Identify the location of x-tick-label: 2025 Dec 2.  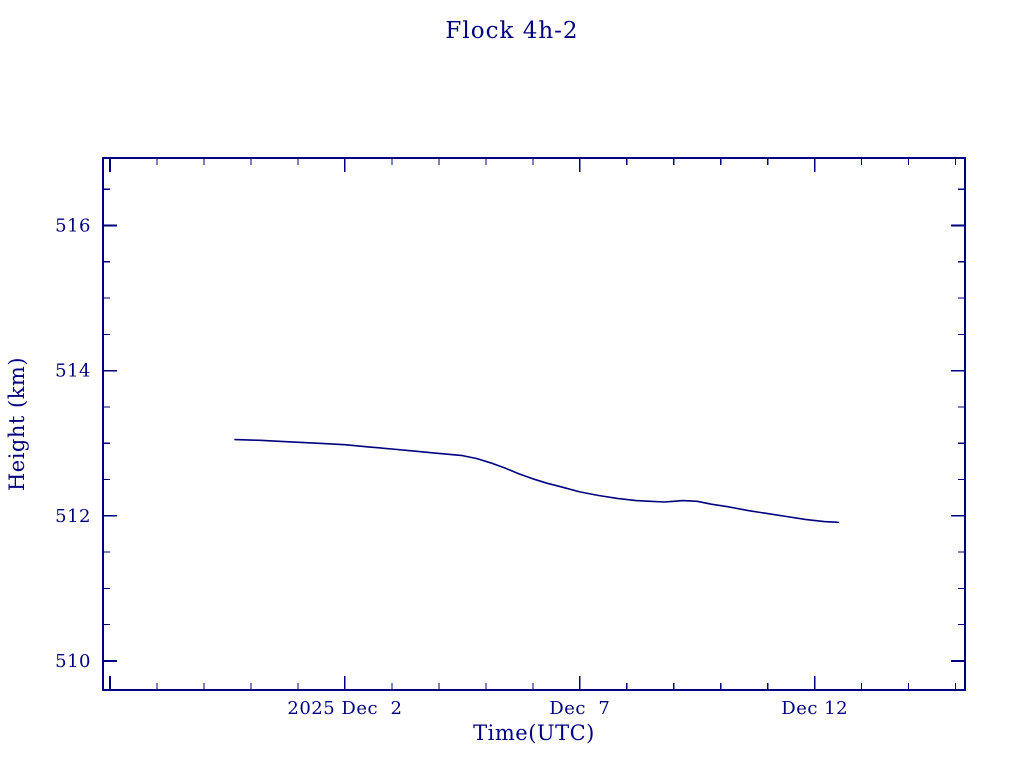
(344, 708).